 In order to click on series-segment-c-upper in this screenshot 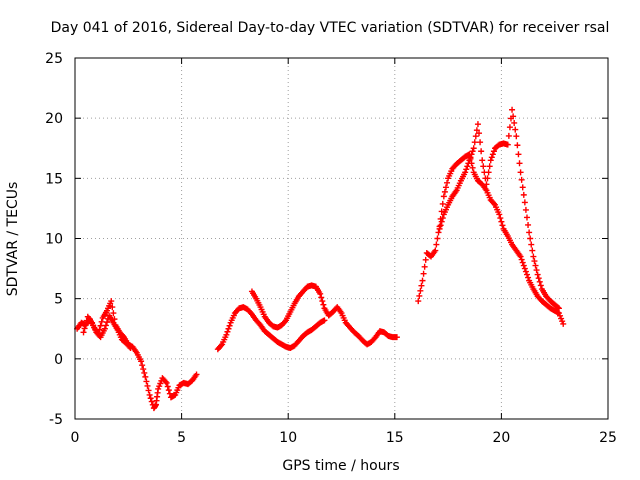, I will do `click(499, 209)`.